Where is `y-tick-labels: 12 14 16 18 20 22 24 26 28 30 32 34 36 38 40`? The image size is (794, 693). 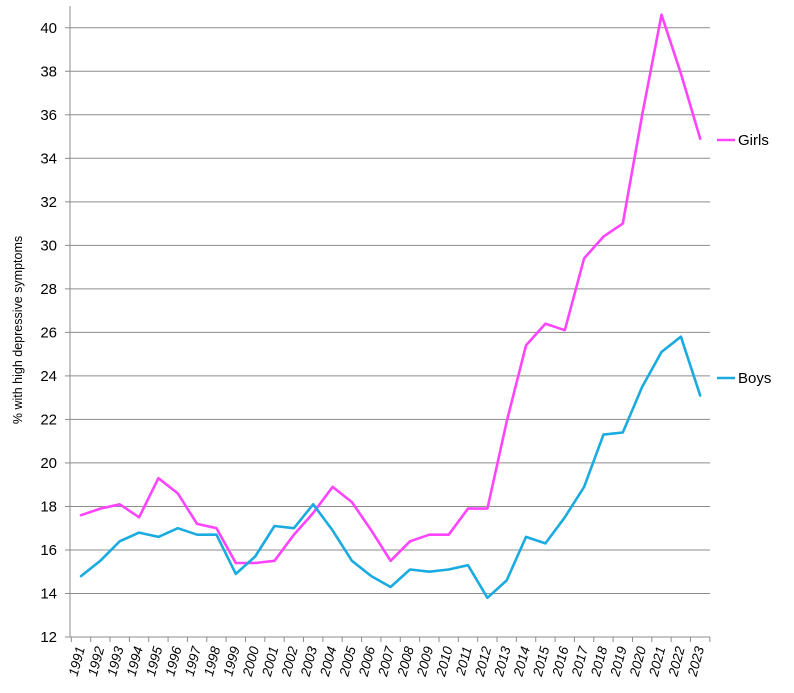 y-tick-labels: 12 14 16 18 20 22 24 26 28 30 32 34 36 38 40 is located at coordinates (48, 333).